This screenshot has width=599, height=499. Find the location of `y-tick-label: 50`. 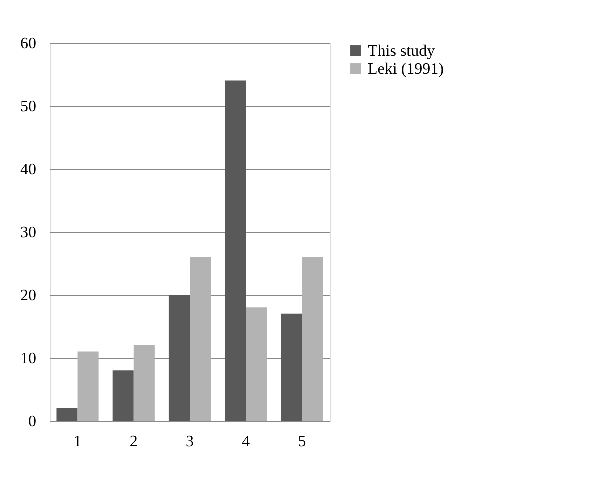

y-tick-label: 50 is located at coordinates (28, 107).